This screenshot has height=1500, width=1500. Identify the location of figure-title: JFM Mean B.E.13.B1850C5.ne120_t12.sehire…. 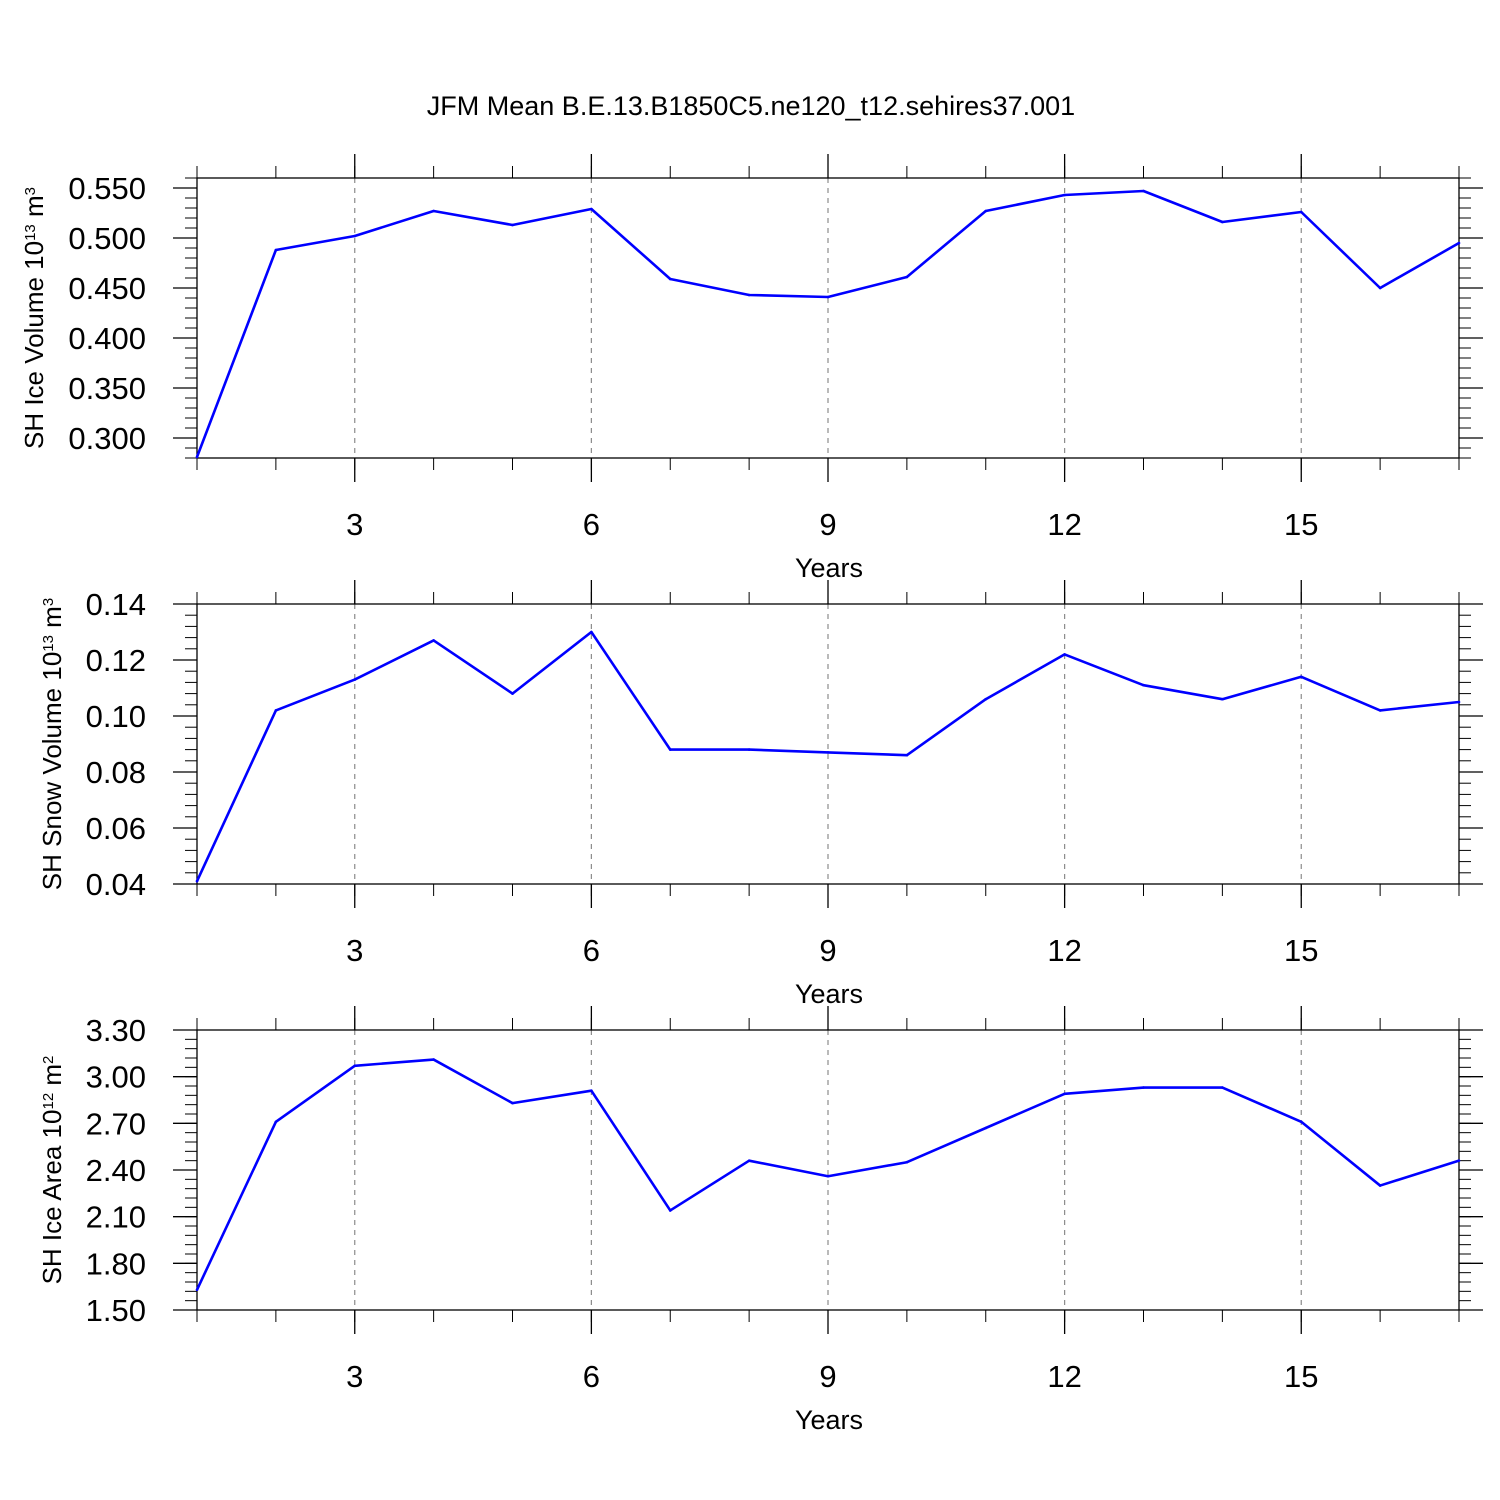
(751, 106).